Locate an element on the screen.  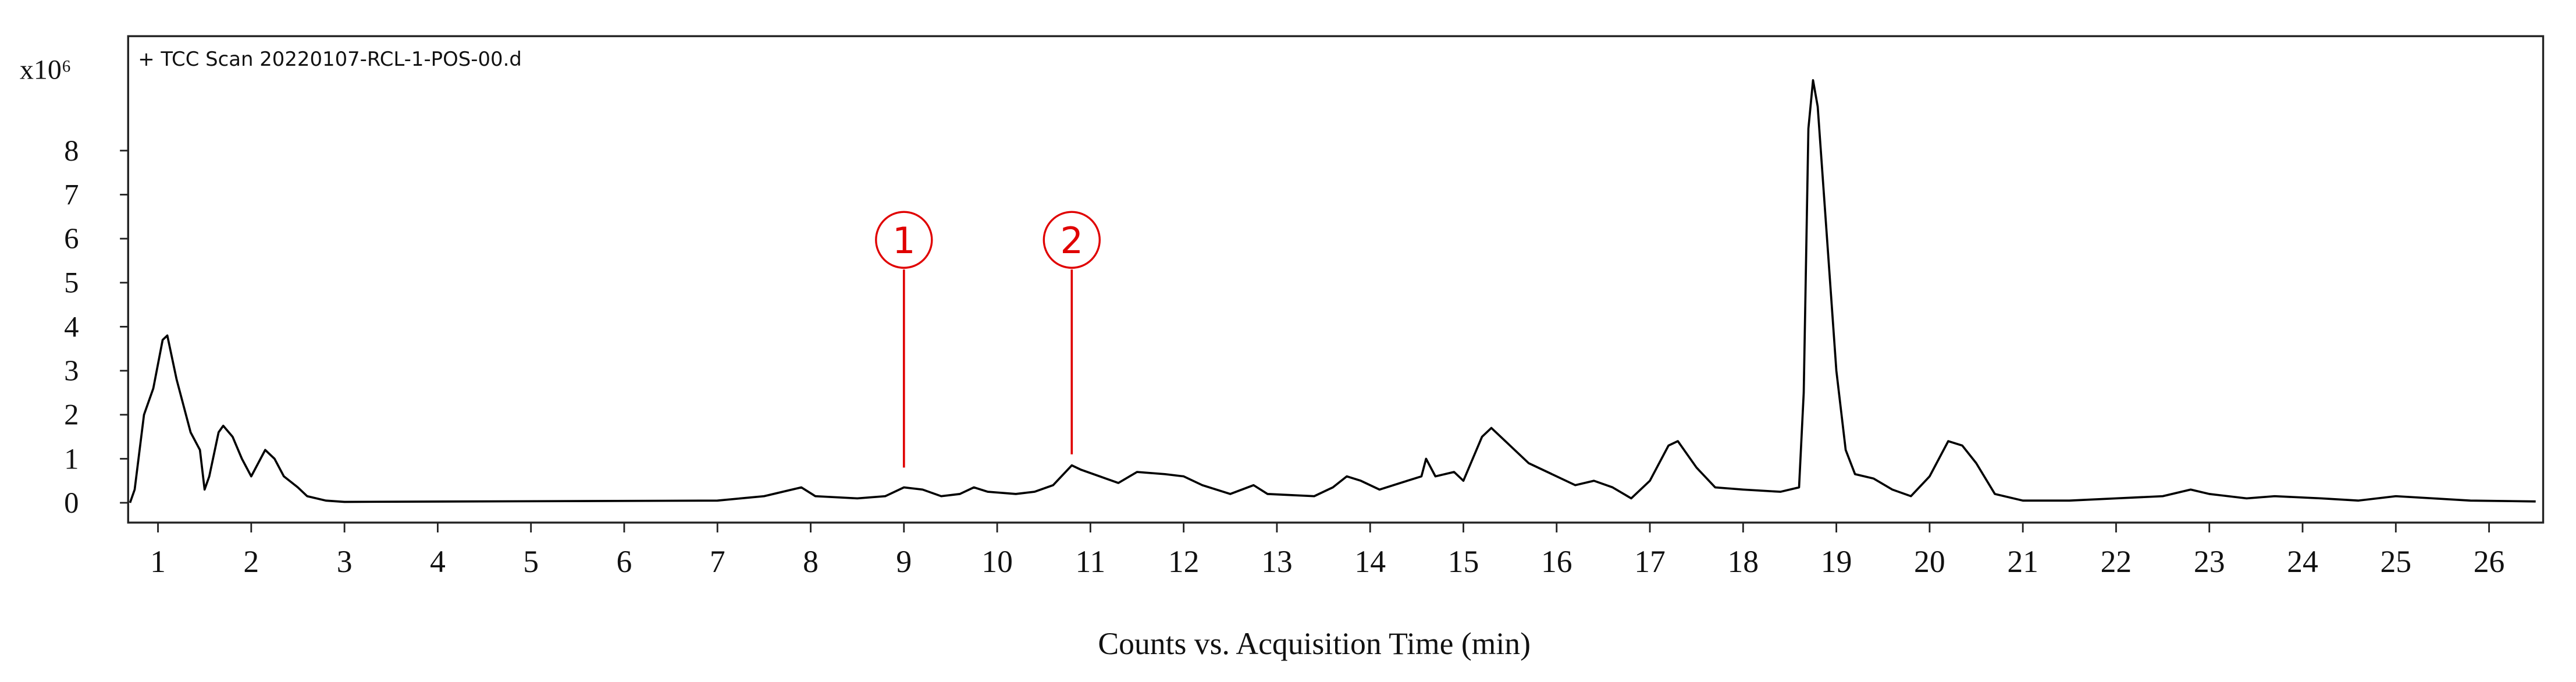
x-tick-label: 6 is located at coordinates (624, 561).